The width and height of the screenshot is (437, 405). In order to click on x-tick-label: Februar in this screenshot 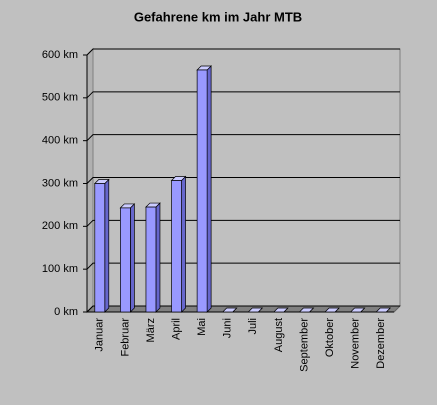, I will do `click(125, 337)`.